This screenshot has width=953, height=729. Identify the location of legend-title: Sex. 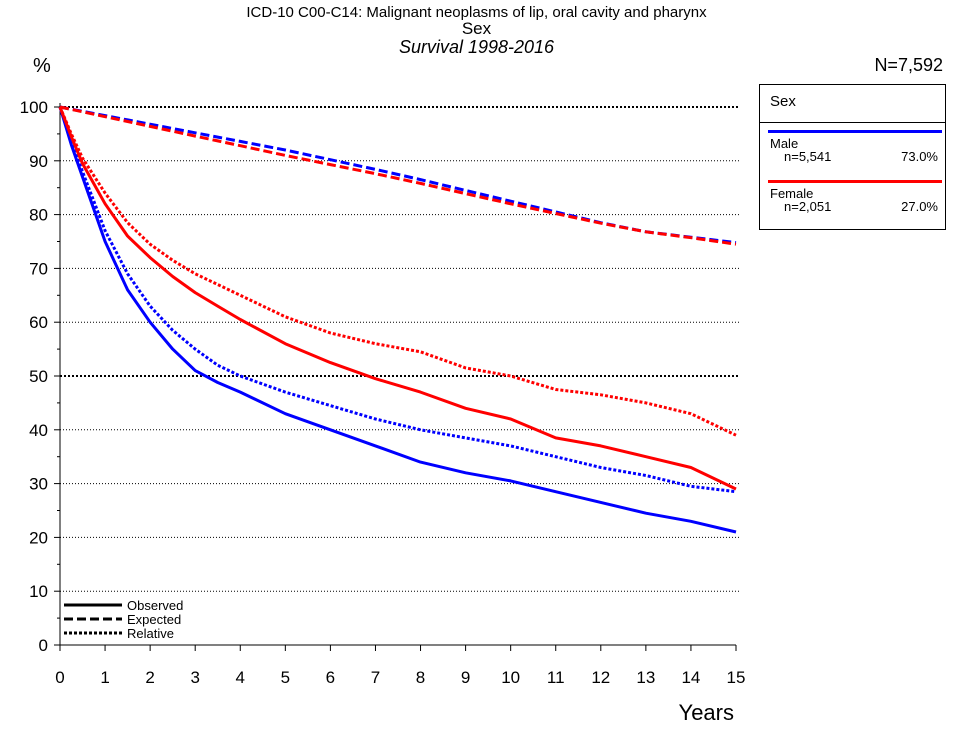
(783, 101).